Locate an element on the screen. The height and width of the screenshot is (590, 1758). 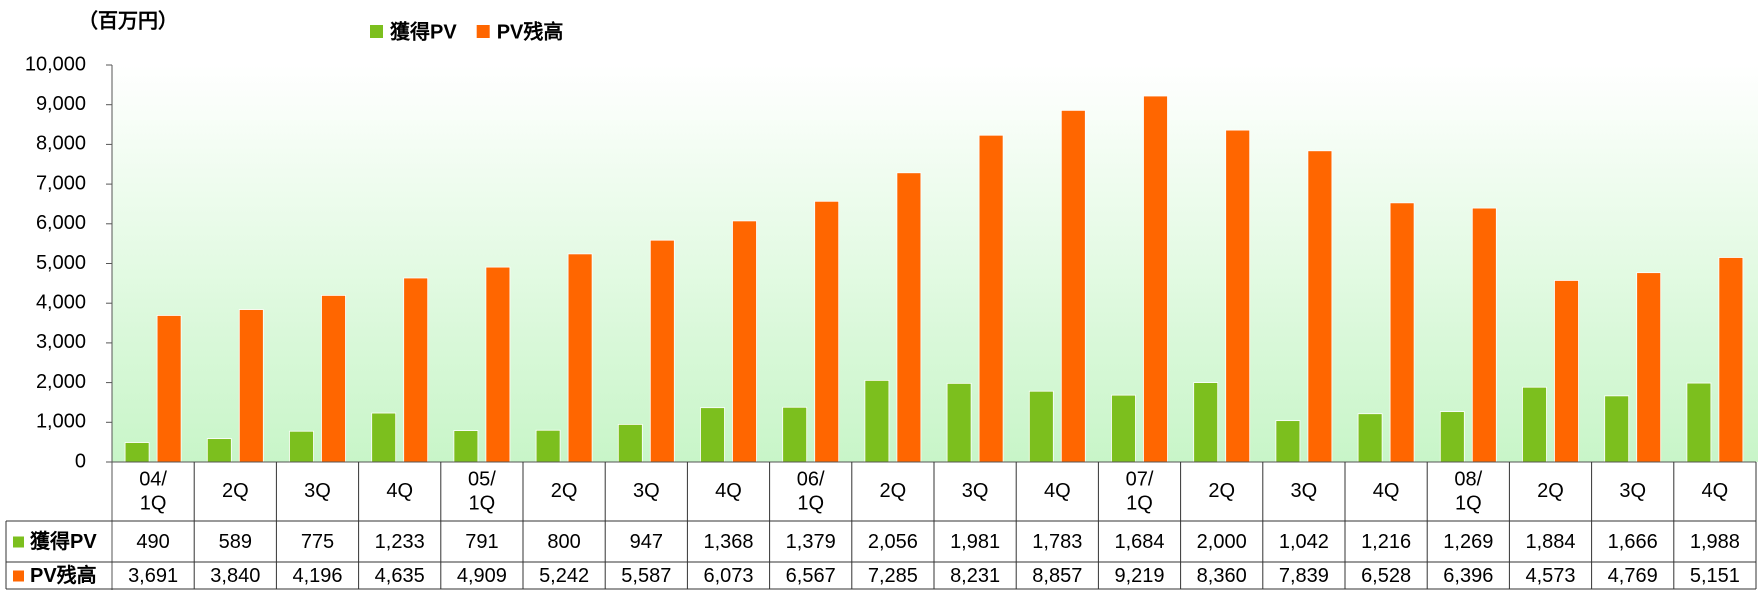
y-tick-label: 7,000 is located at coordinates (61, 183).